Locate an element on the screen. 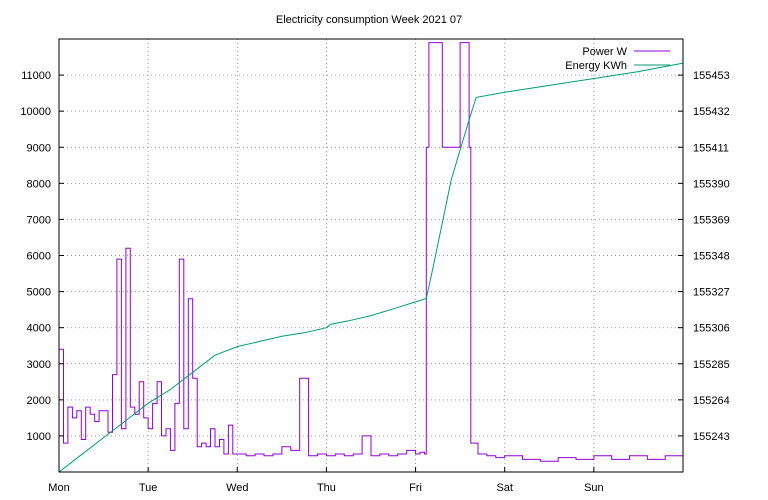  x-tick-label: Wed is located at coordinates (237, 488).